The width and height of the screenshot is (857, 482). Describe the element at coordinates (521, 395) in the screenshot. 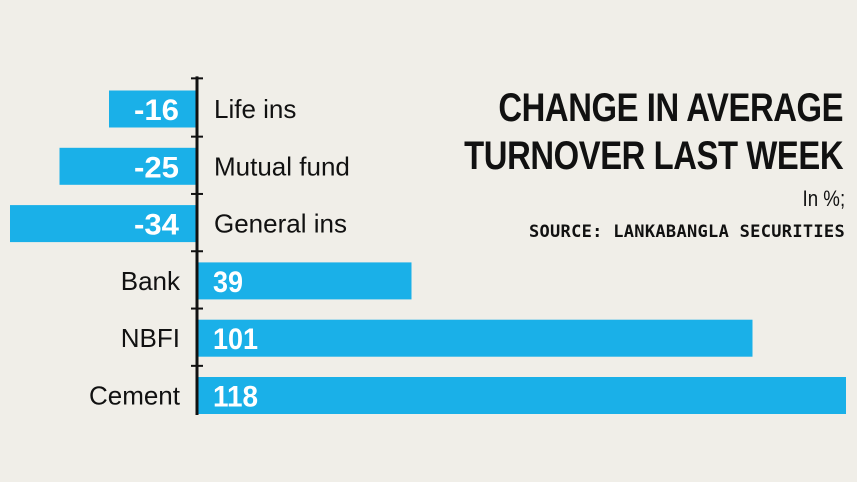

I see `bar-cement` at that location.